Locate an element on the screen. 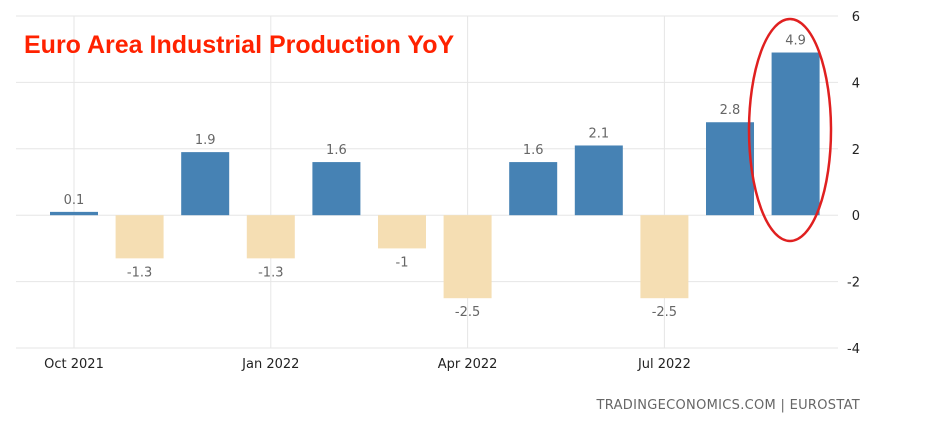  y-tick-label: 2 is located at coordinates (856, 150).